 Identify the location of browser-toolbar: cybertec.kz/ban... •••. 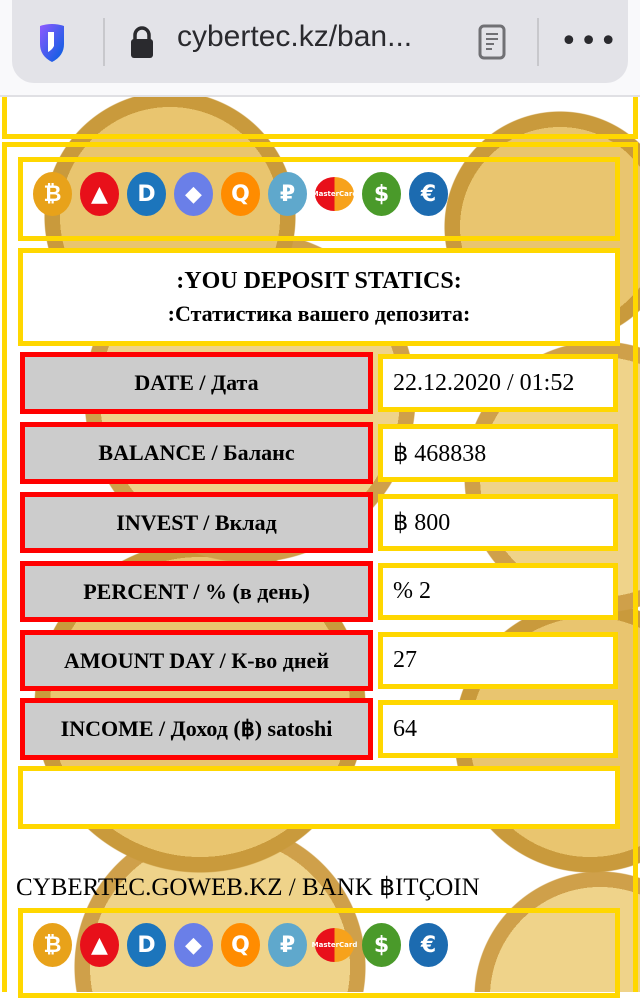
(320, 48).